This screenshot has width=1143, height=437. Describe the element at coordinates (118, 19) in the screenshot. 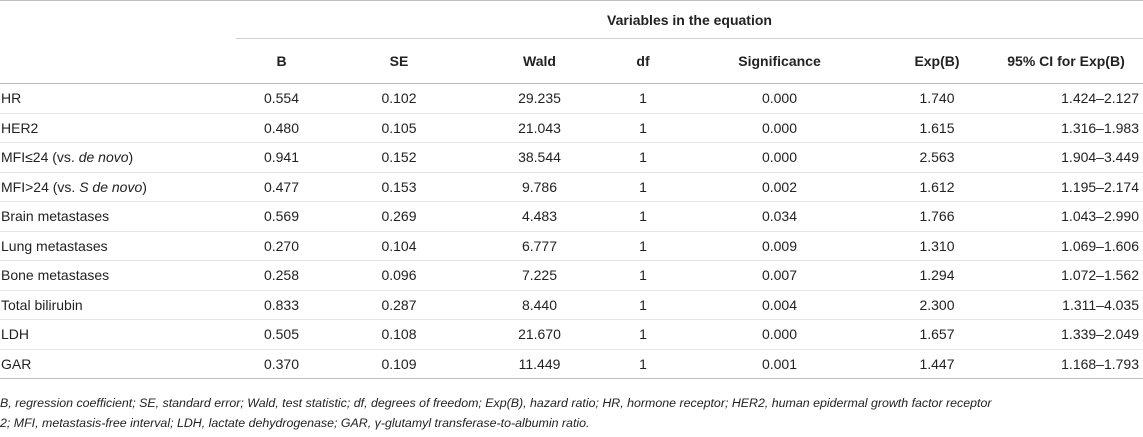

I see `corner-cell` at that location.